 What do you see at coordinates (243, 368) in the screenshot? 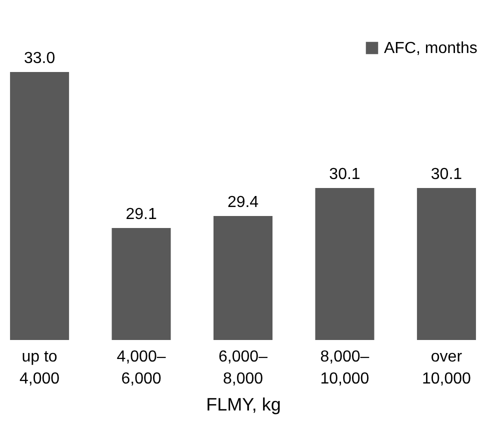
I see `x-tick-label: 6,000– 8,000` at bounding box center [243, 368].